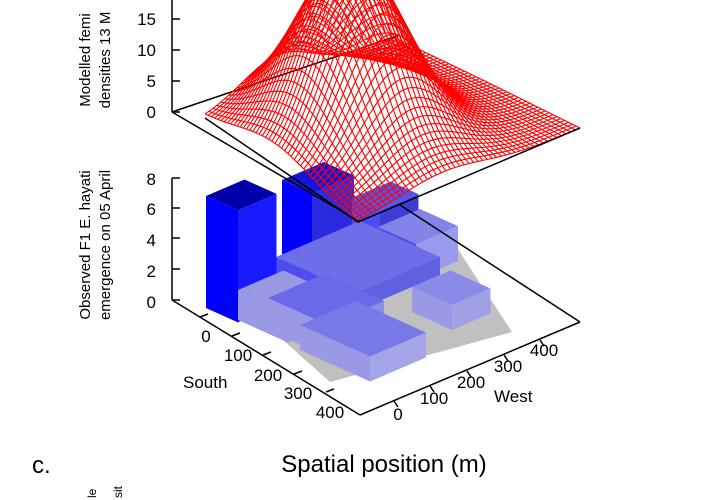  What do you see at coordinates (222, 259) in the screenshot?
I see `bar-front-left-tall-front-face` at bounding box center [222, 259].